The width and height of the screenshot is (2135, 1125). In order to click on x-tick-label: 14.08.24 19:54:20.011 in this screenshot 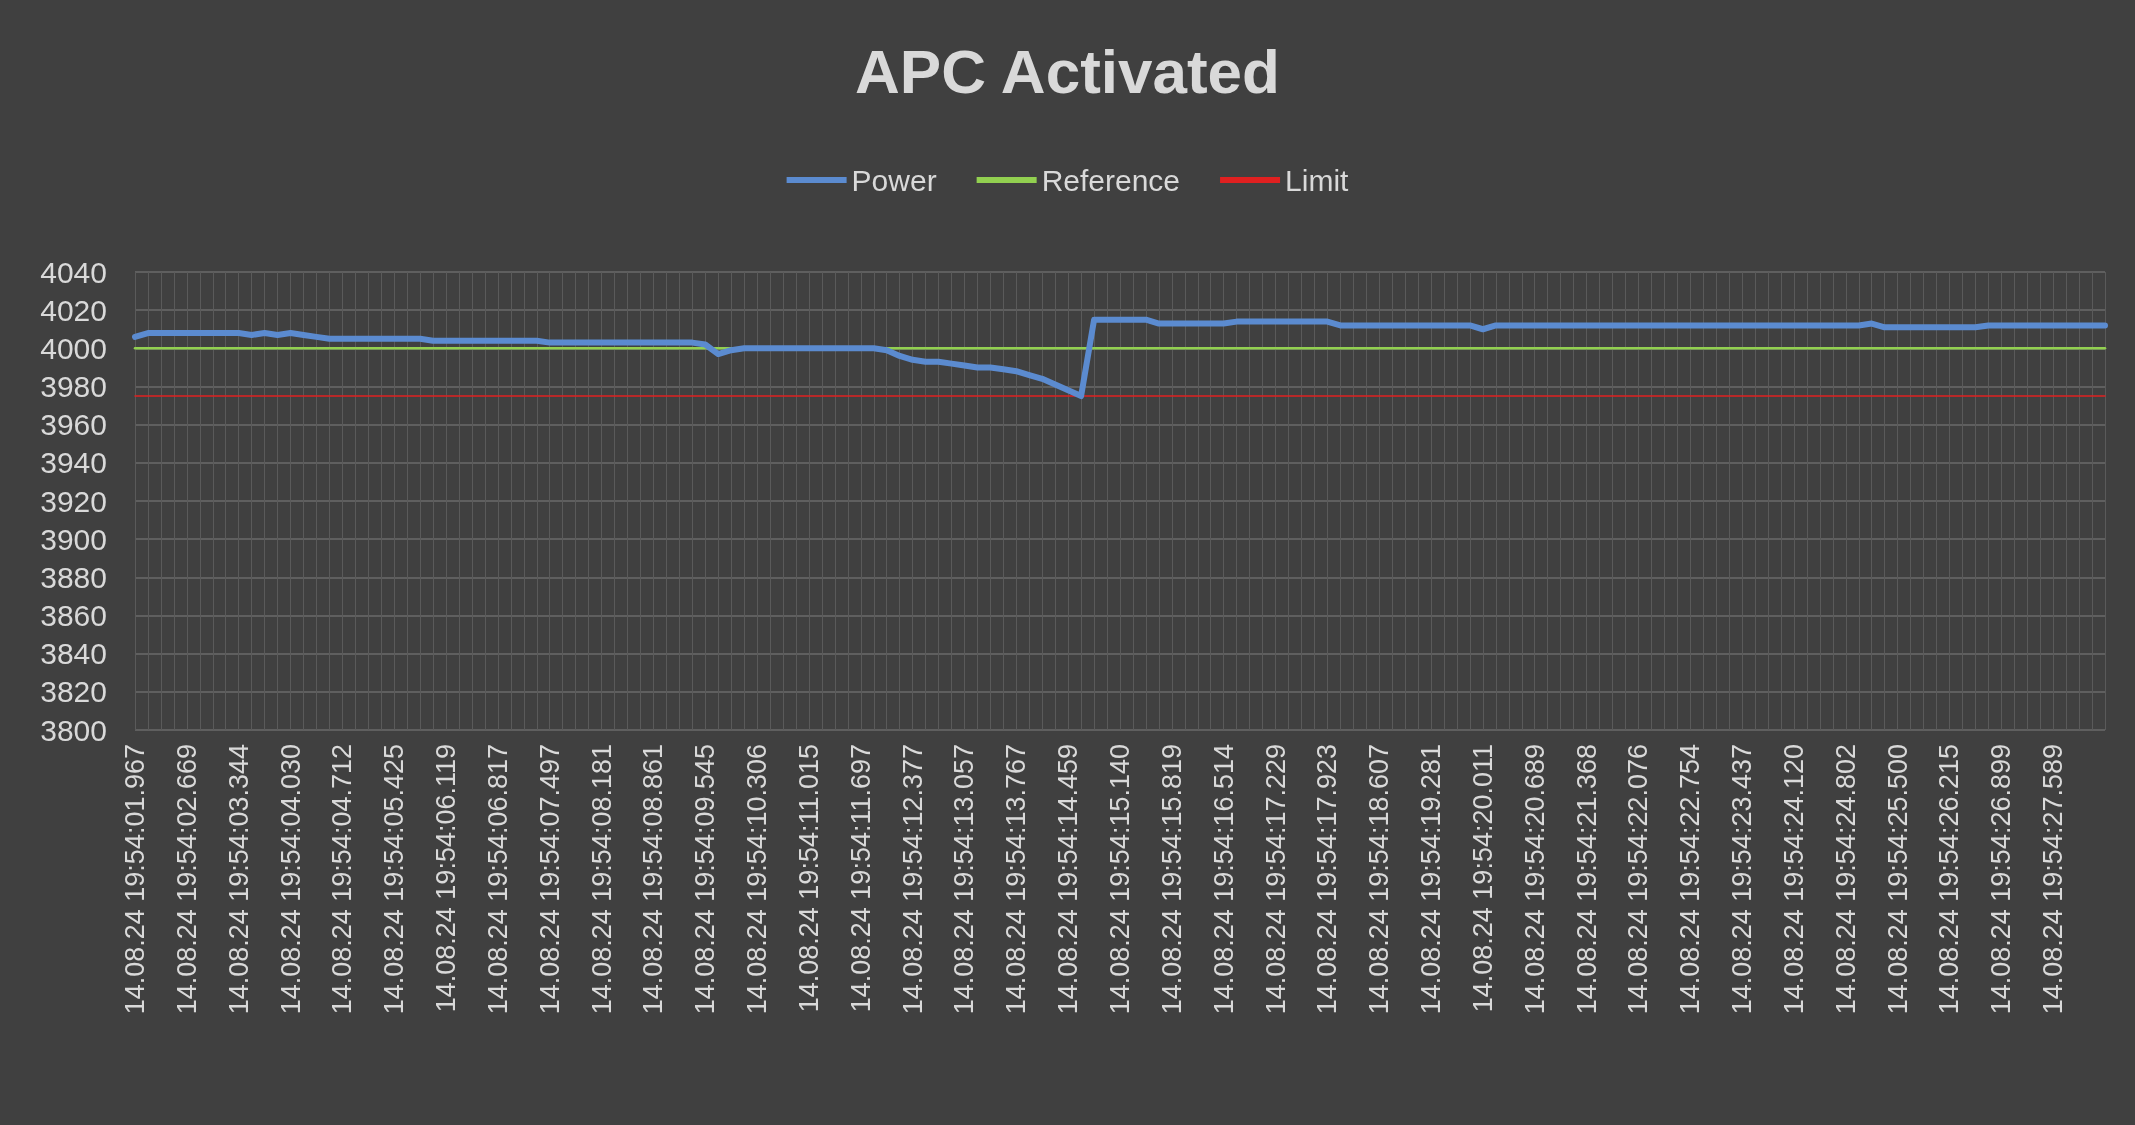, I will do `click(1482, 878)`.